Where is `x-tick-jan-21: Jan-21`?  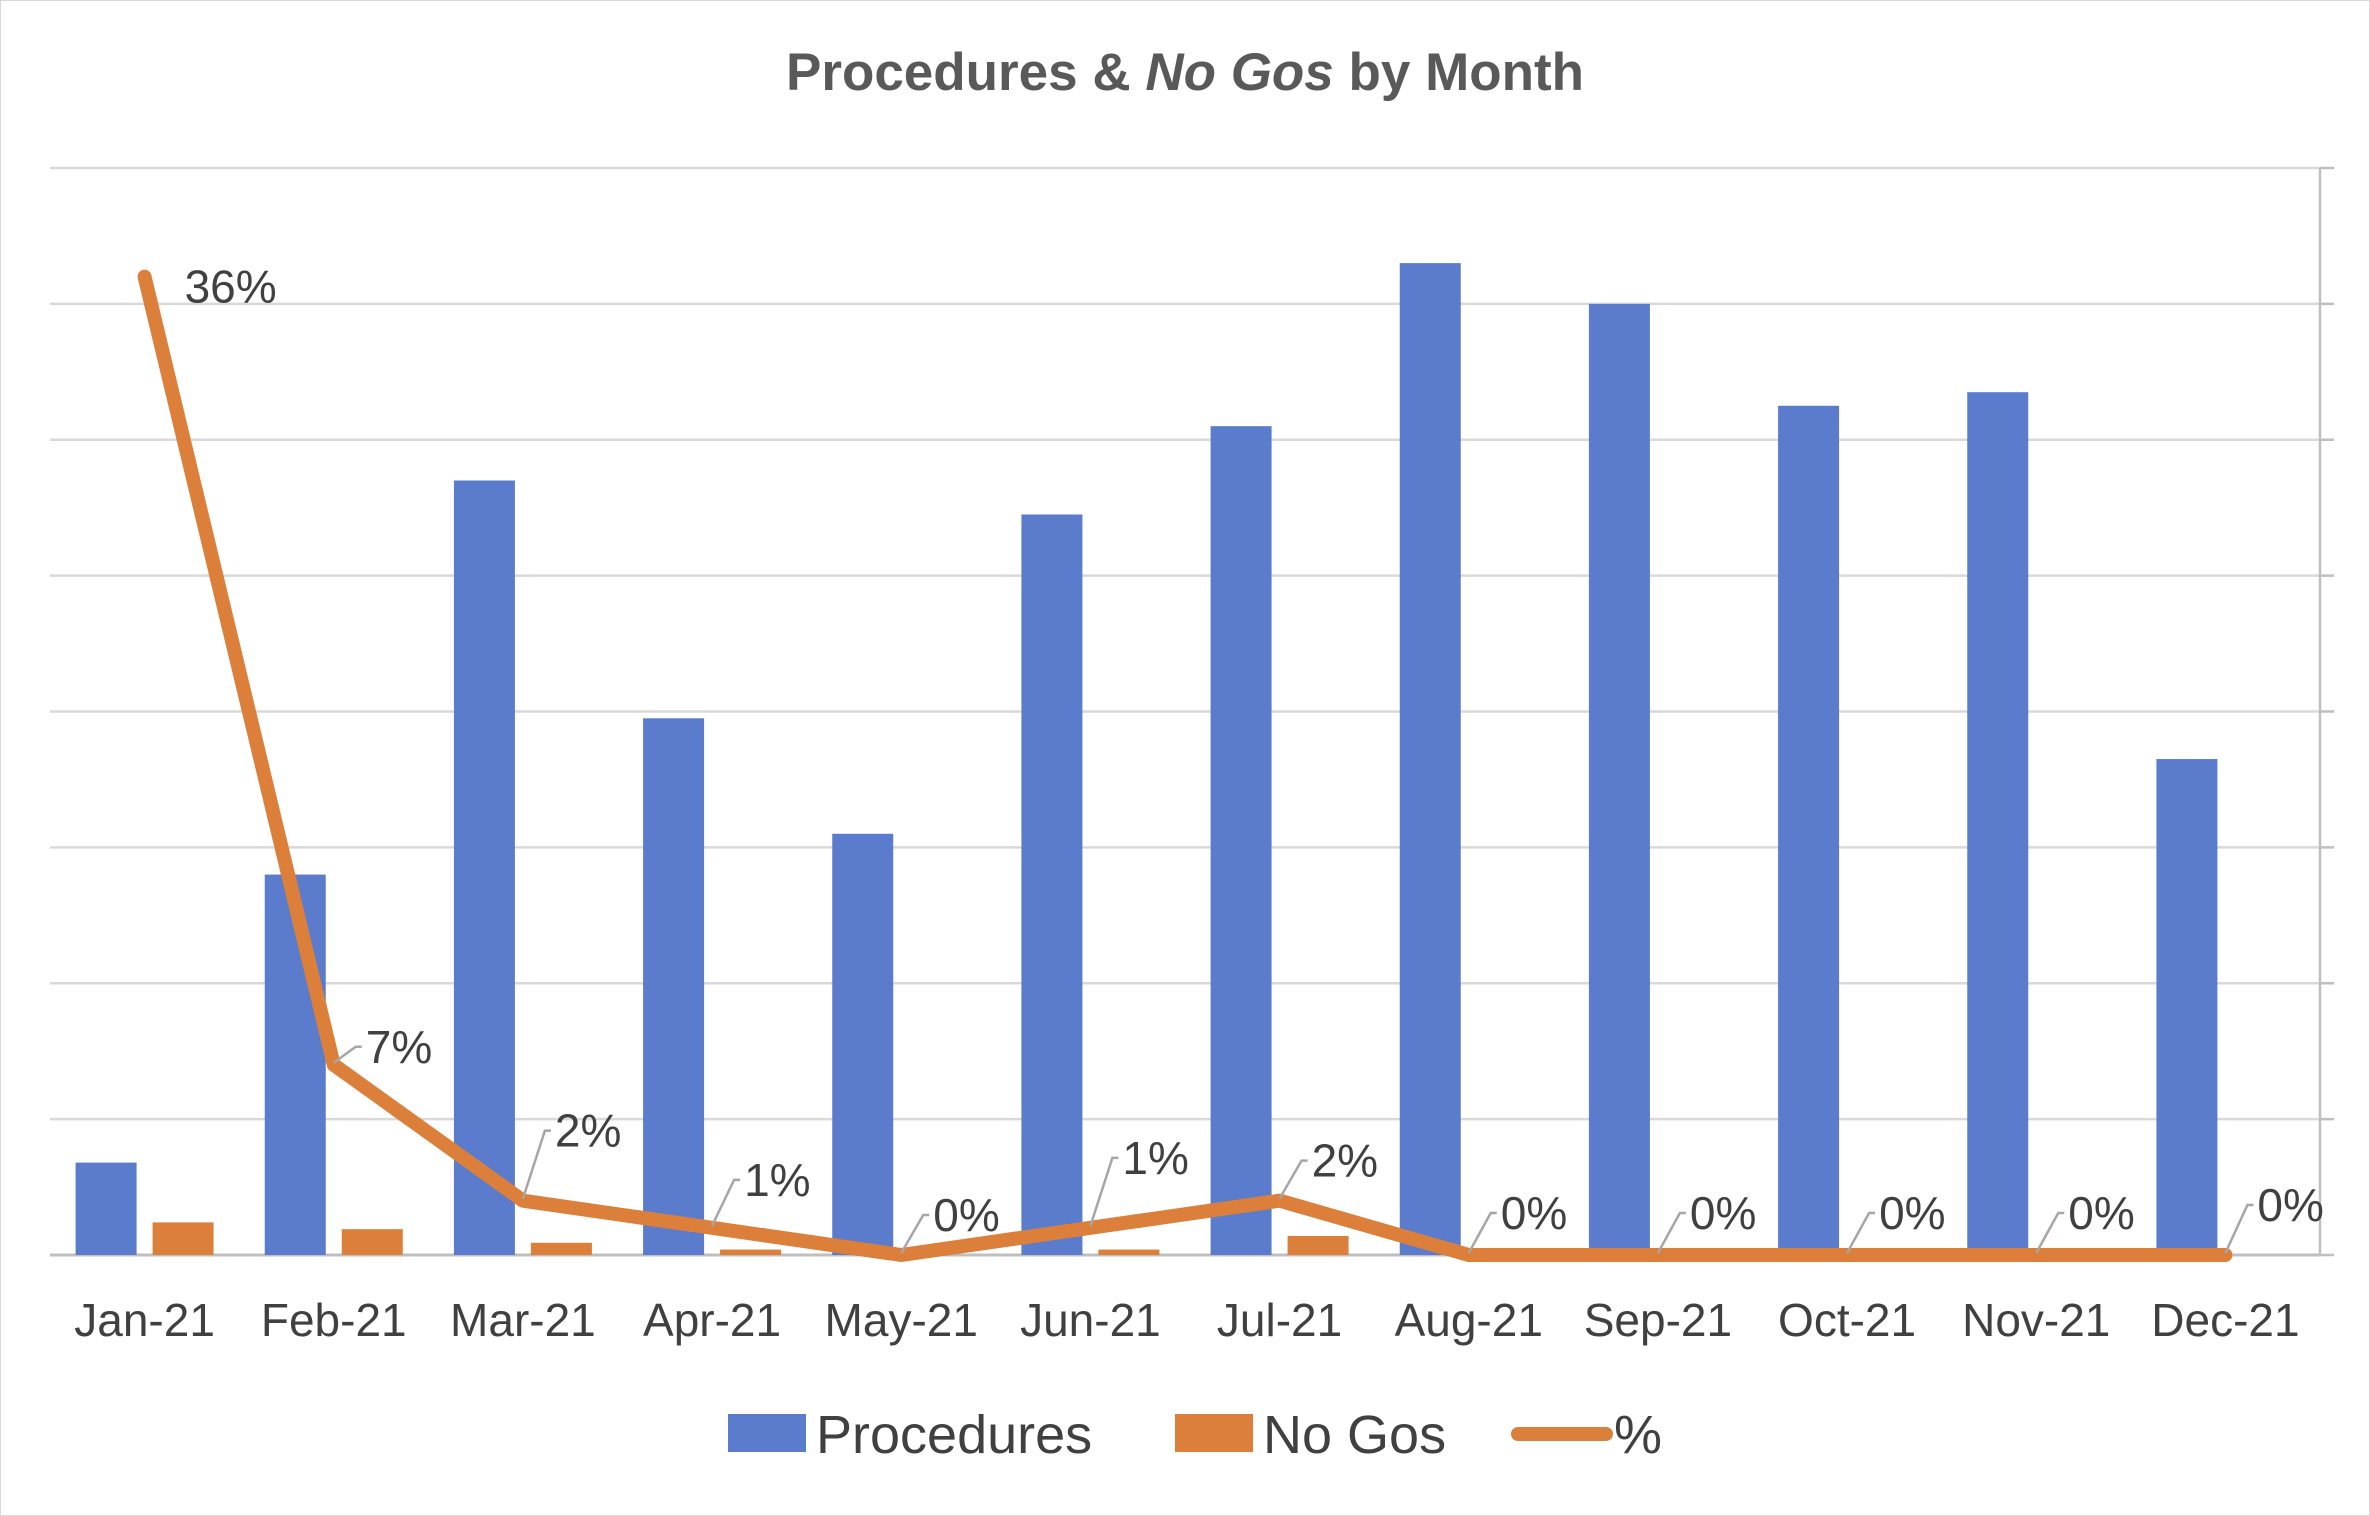 x-tick-jan-21: Jan-21 is located at coordinates (144, 1320).